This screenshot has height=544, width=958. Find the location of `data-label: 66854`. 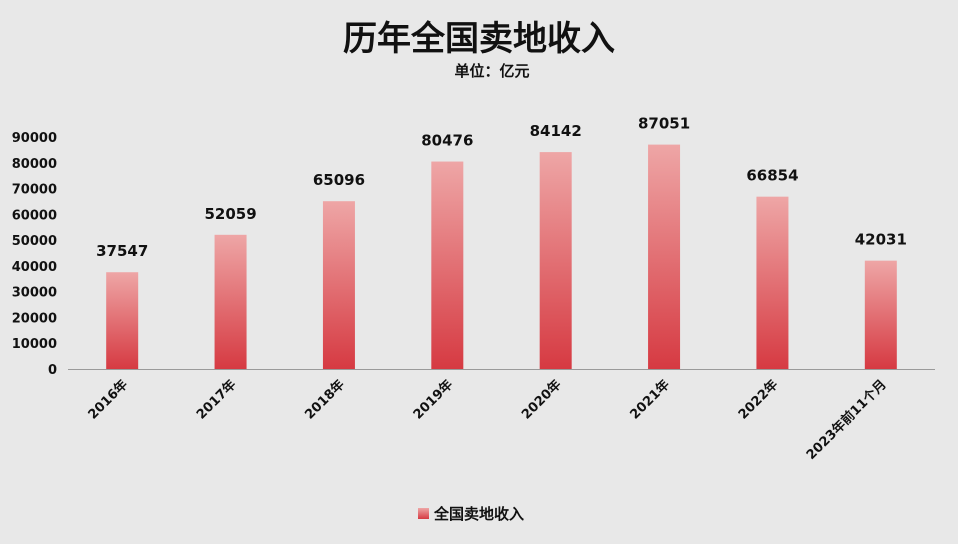

data-label: 66854 is located at coordinates (772, 176).